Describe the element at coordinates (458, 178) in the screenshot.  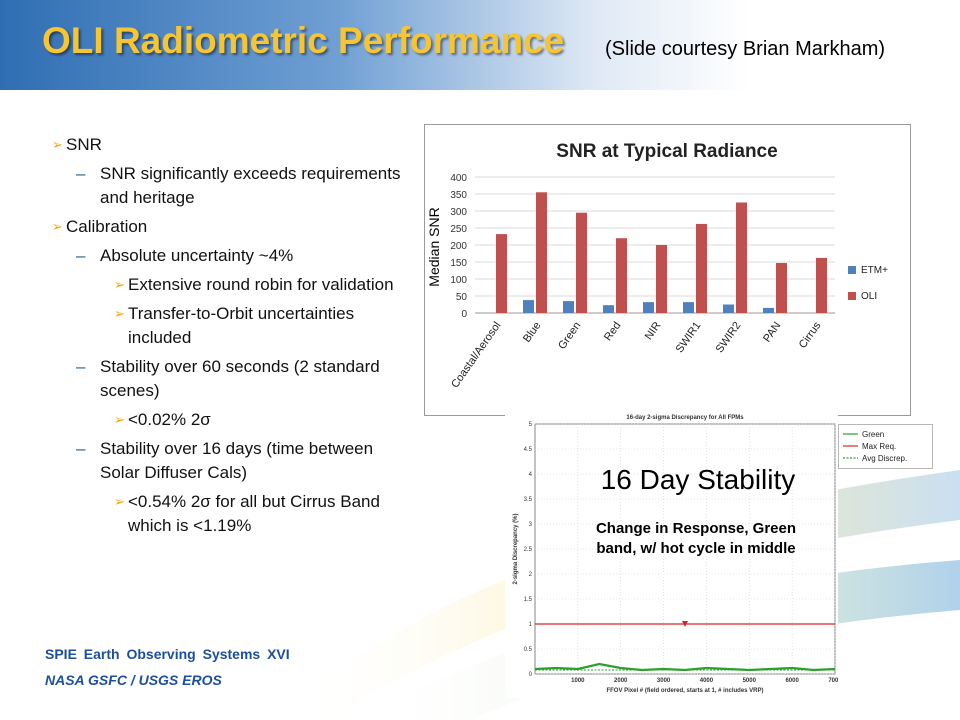
I see `y-tick-label: 400` at that location.